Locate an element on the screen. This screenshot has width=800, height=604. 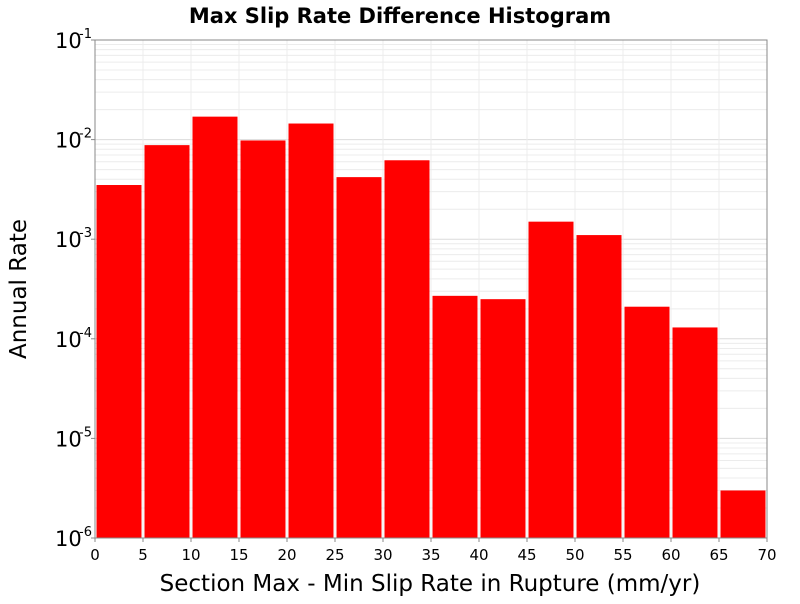
x-tick-label: 35 is located at coordinates (430, 555).